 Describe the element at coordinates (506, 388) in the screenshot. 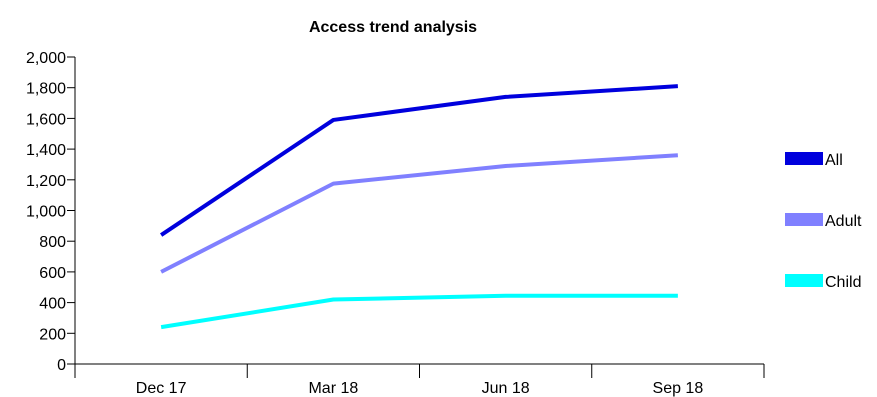

I see `x-tick-label: Jun 18` at that location.